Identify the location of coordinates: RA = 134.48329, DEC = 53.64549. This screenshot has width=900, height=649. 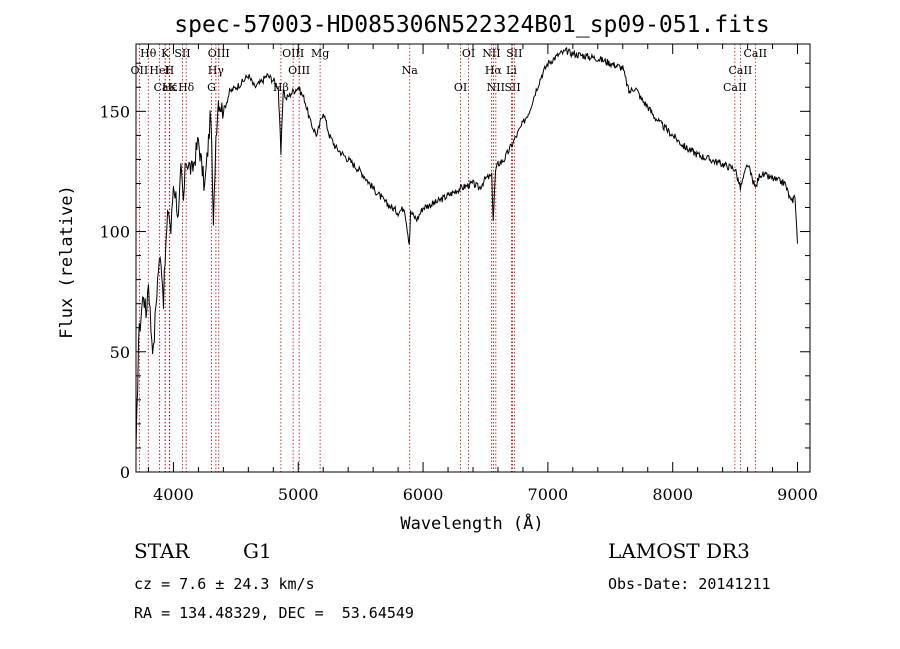
(274, 613).